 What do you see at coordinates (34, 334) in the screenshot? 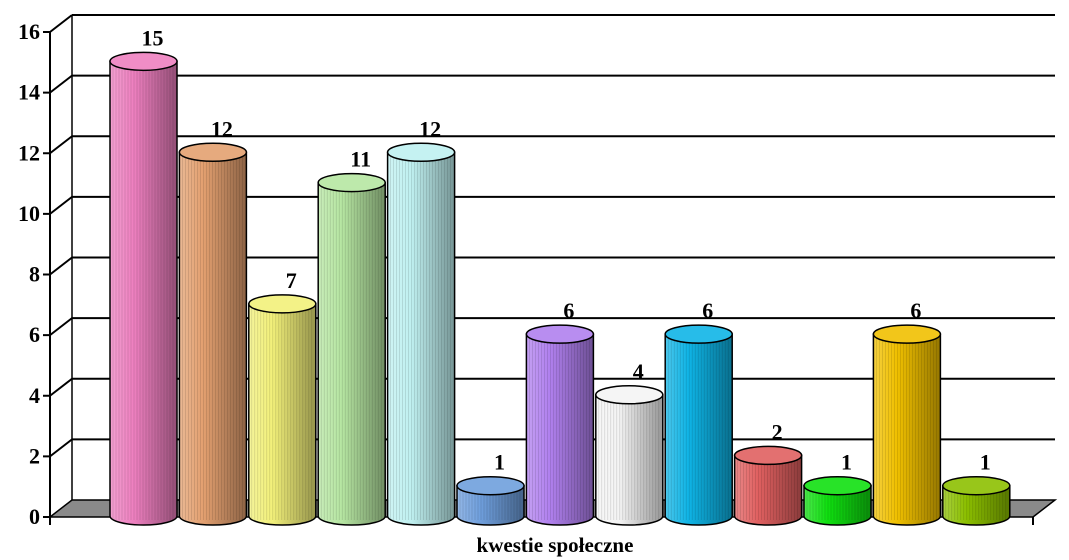
I see `y-tick-label: 6` at bounding box center [34, 334].